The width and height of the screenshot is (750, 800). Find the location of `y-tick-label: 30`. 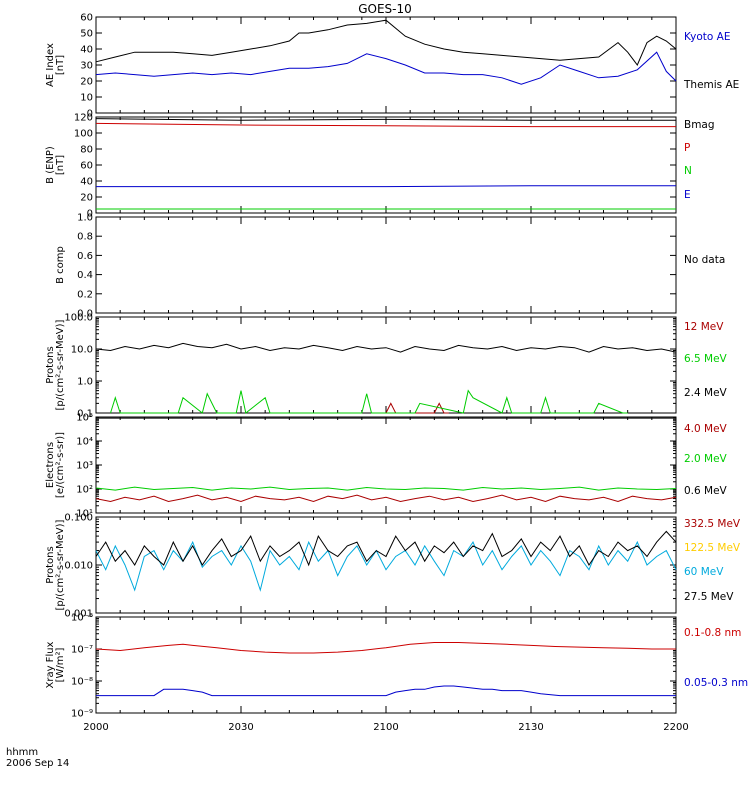

y-tick-label: 30 is located at coordinates (86, 66).